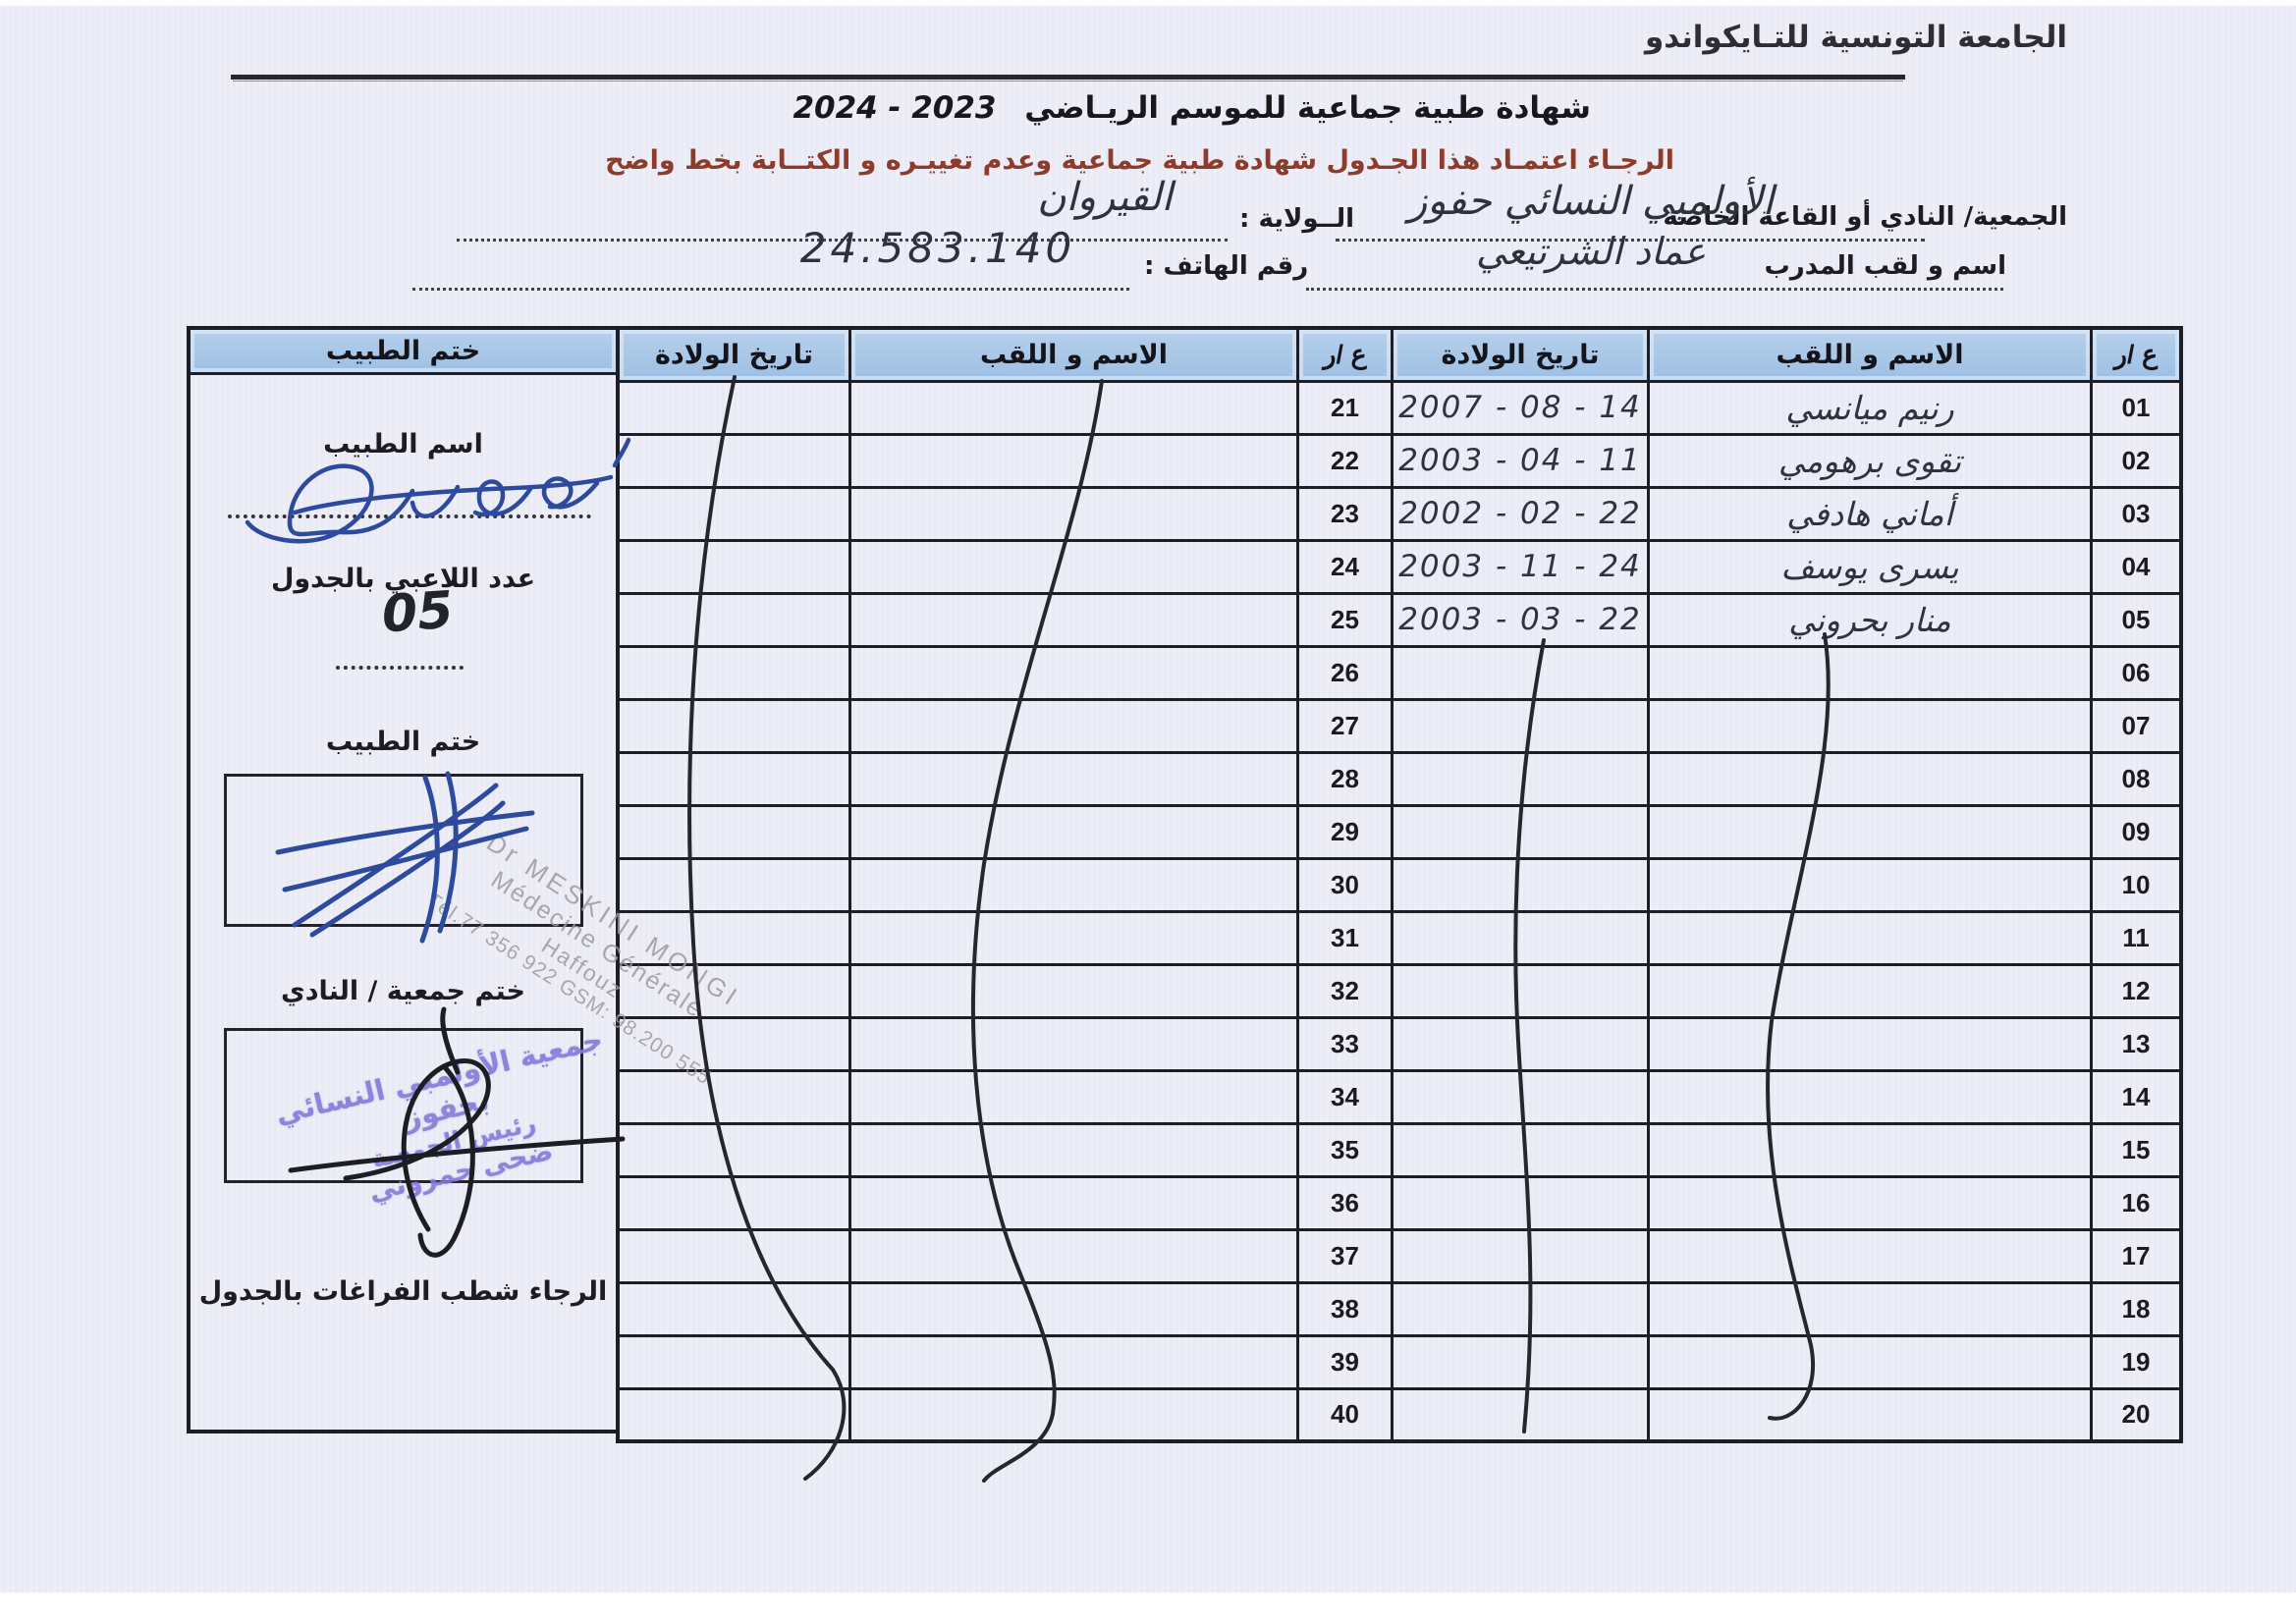  What do you see at coordinates (2136, 1255) in the screenshot?
I see `num-cell: 17` at bounding box center [2136, 1255].